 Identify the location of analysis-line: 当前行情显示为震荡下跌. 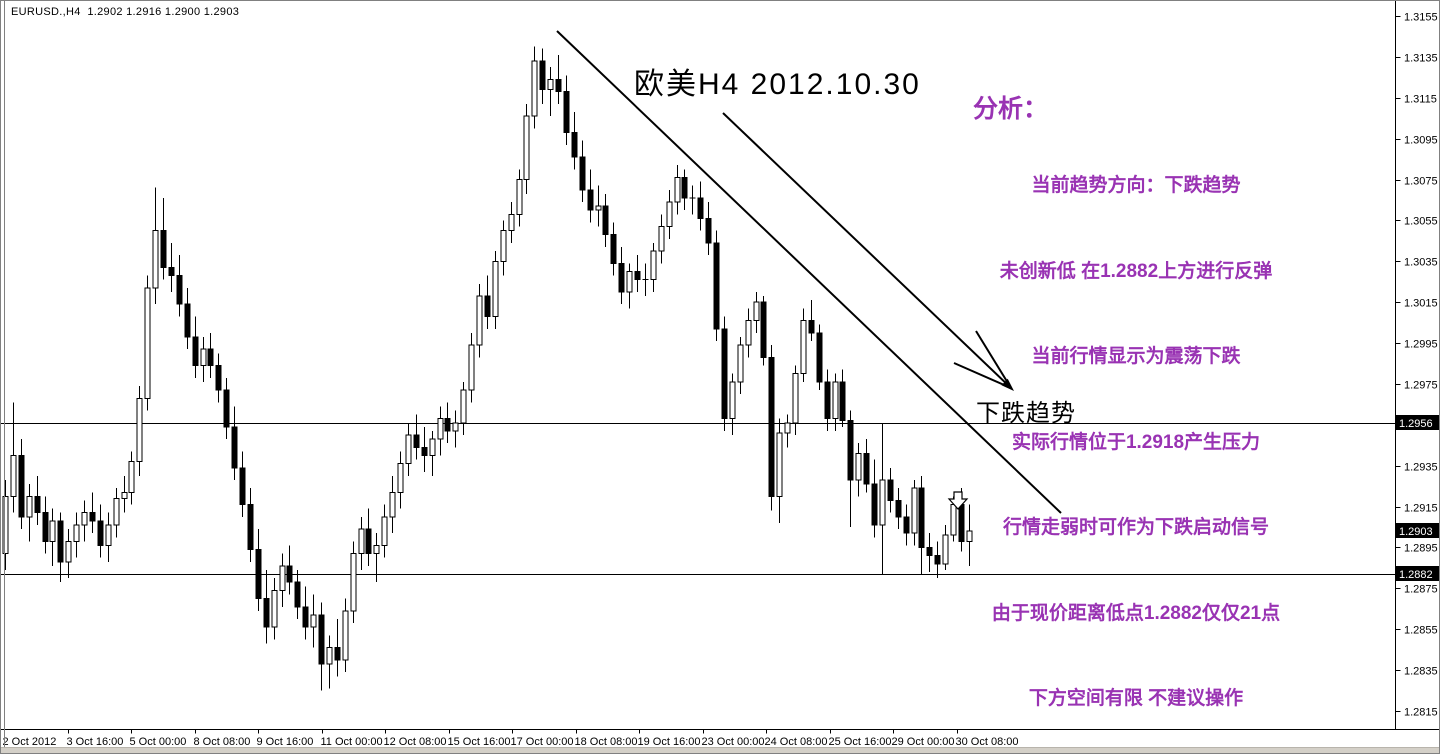
(1136, 356).